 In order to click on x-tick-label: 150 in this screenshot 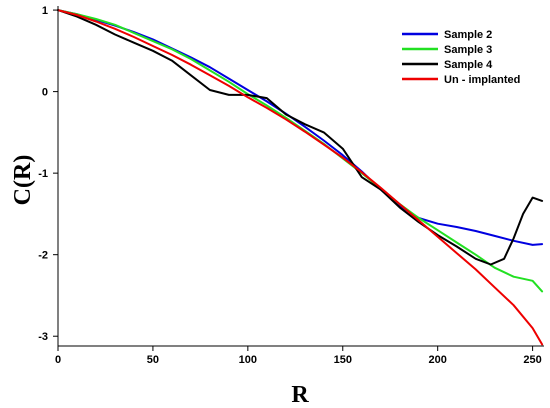, I will do `click(343, 360)`.